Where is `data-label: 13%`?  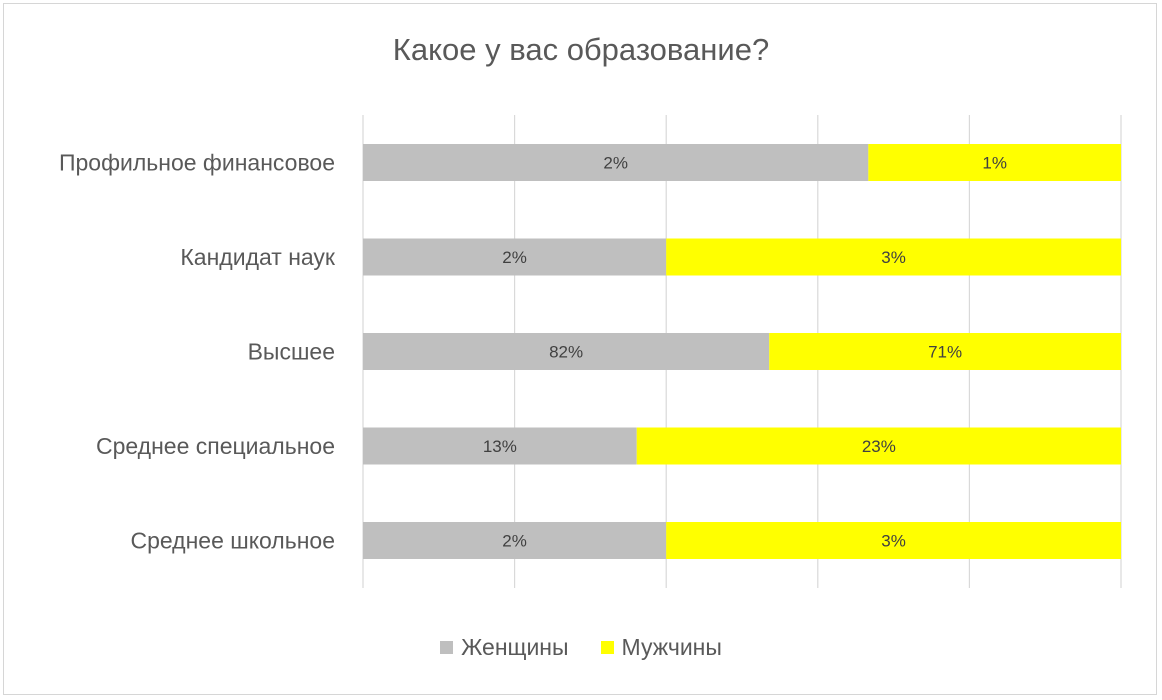 data-label: 13% is located at coordinates (500, 446).